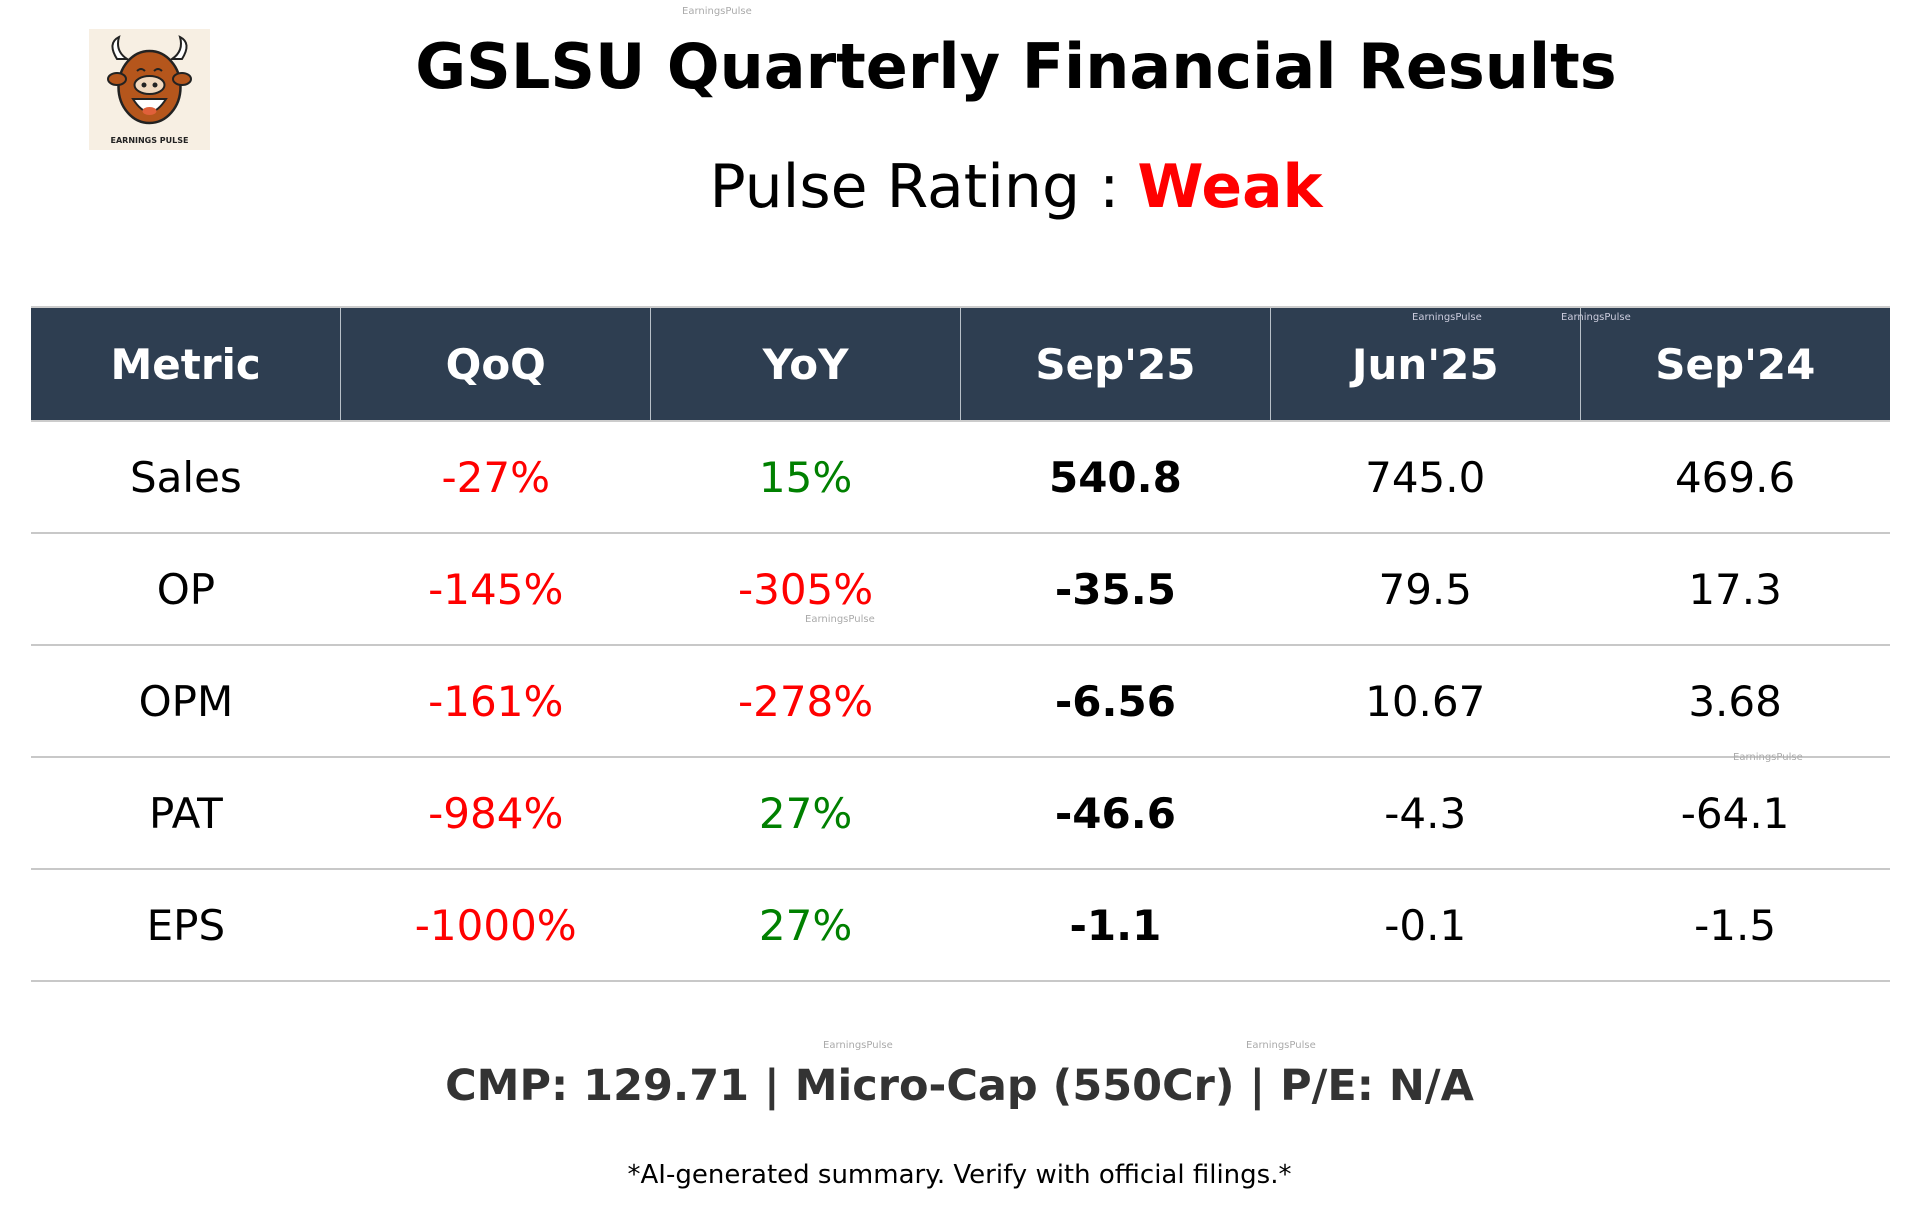 Image resolution: width=1919 pixels, height=1220 pixels. Describe the element at coordinates (1115, 813) in the screenshot. I see `sep25-cell: -46.6` at that location.